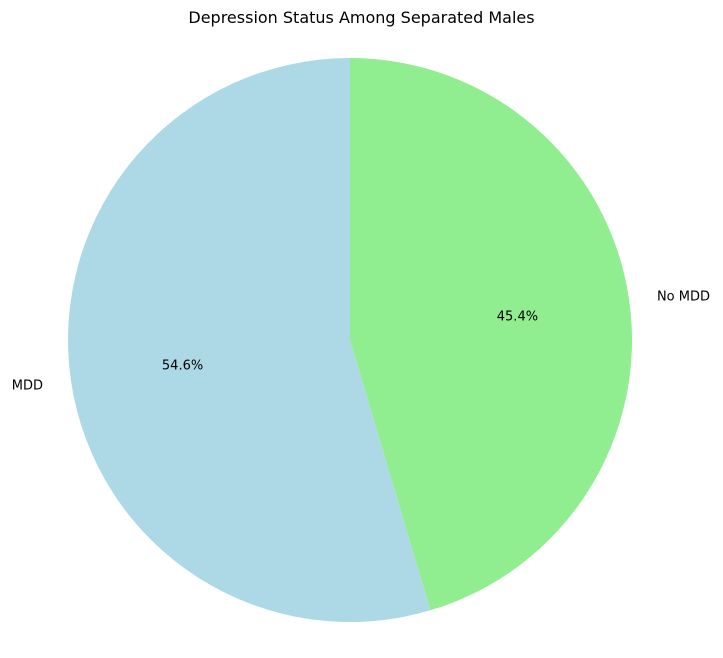 Image resolution: width=723 pixels, height=658 pixels. What do you see at coordinates (361, 17) in the screenshot?
I see `chart-title: Depression Status Among Separated Males` at bounding box center [361, 17].